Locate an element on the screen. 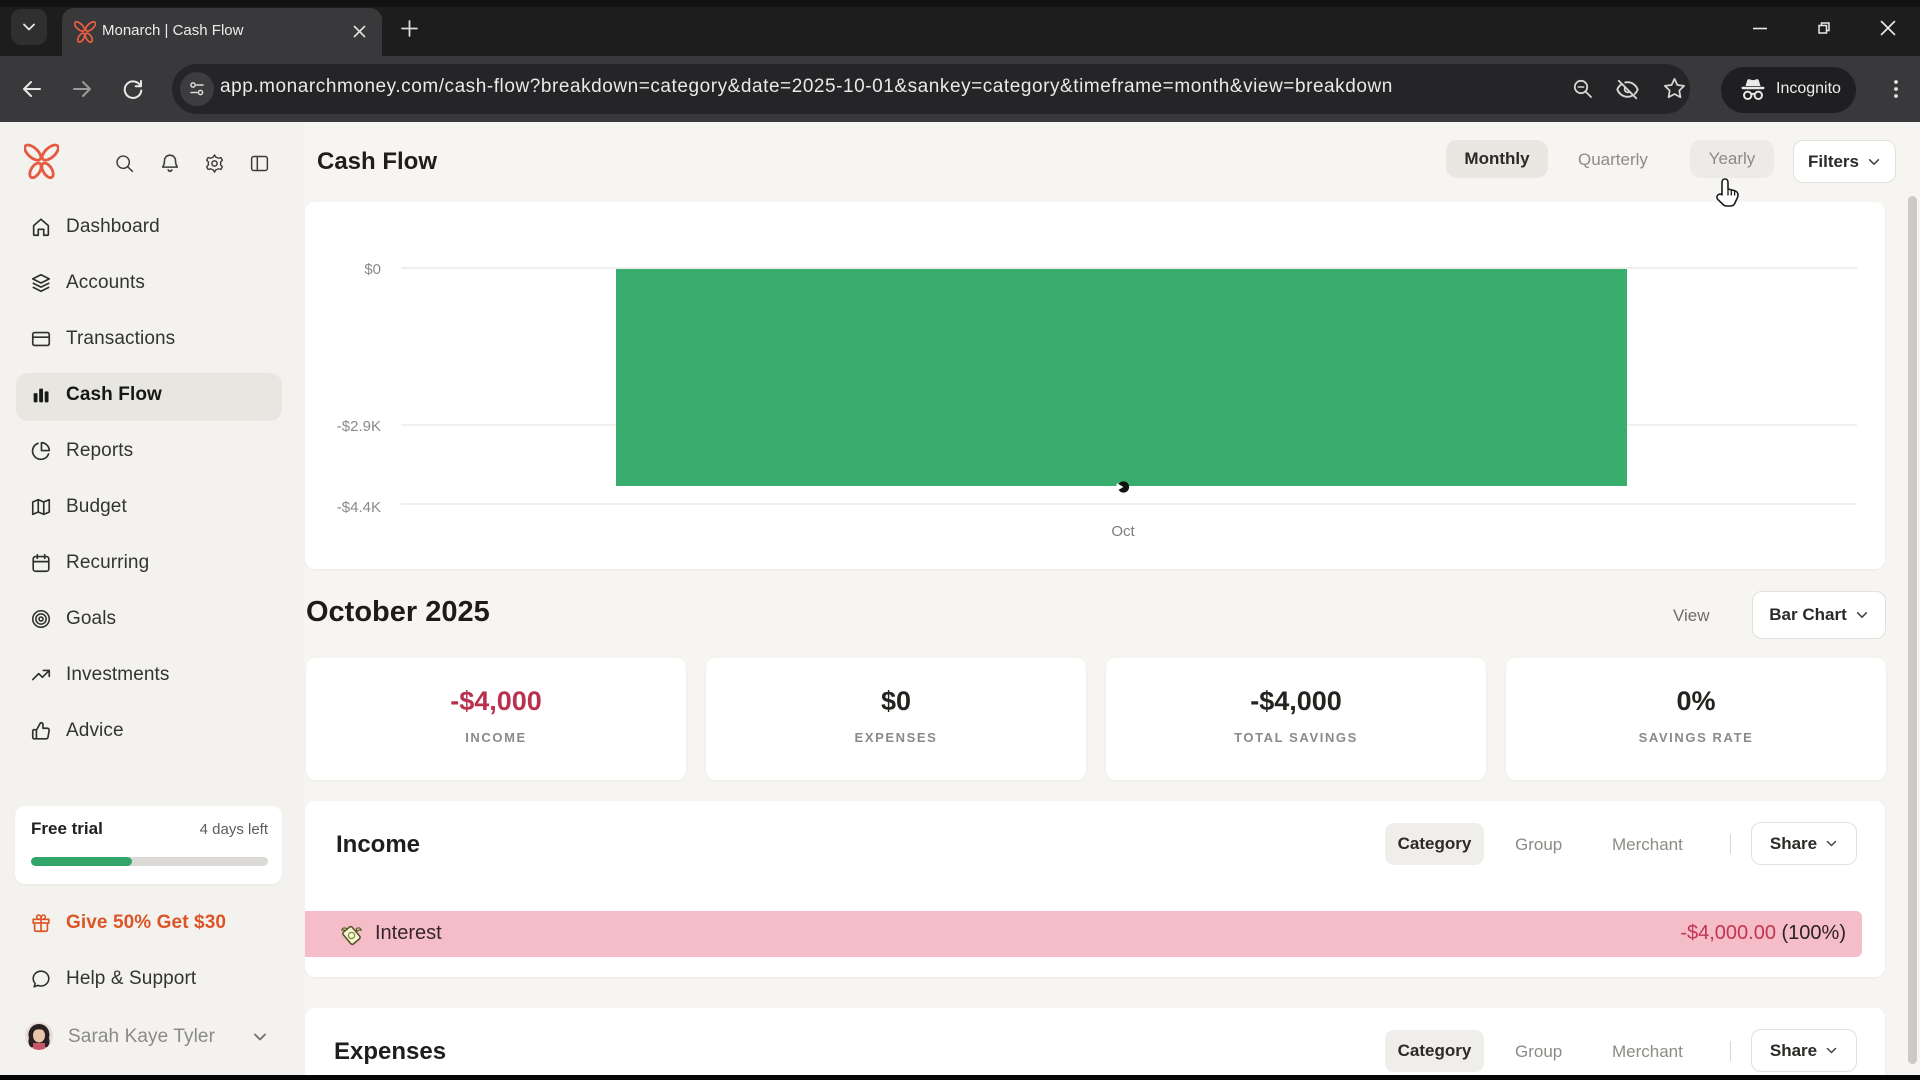 The height and width of the screenshot is (1080, 1920). svg-text: $0 is located at coordinates (372, 269).